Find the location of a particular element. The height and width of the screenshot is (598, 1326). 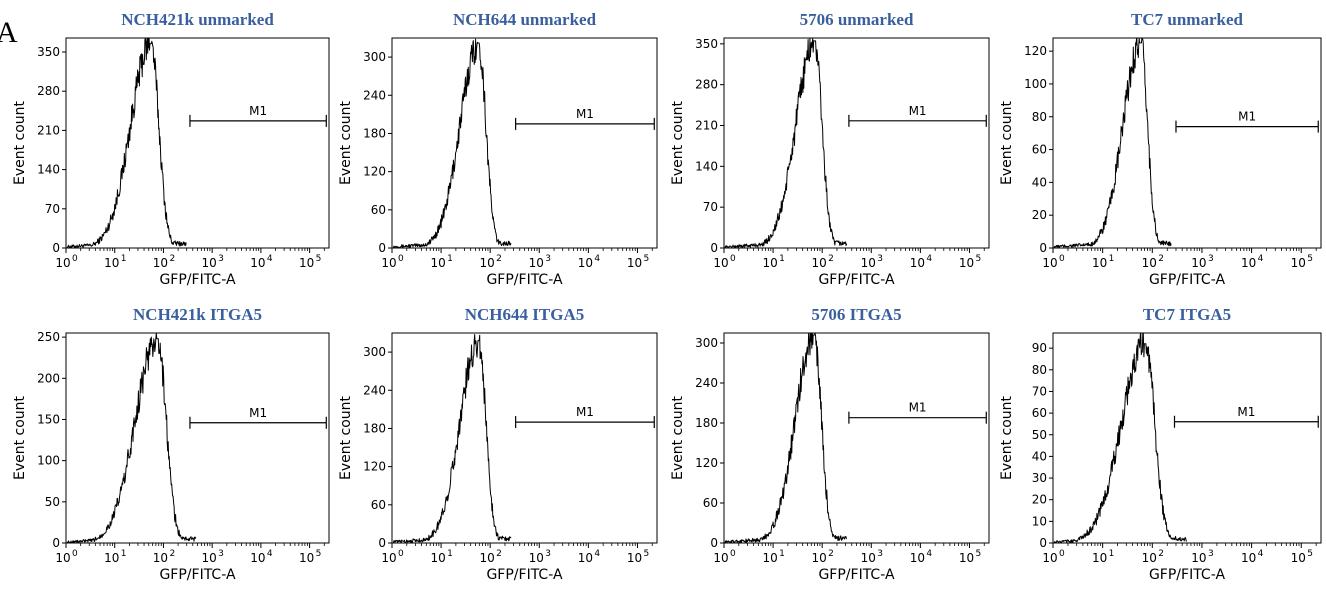

chart-title: TC7 unmarked is located at coordinates (1187, 19).